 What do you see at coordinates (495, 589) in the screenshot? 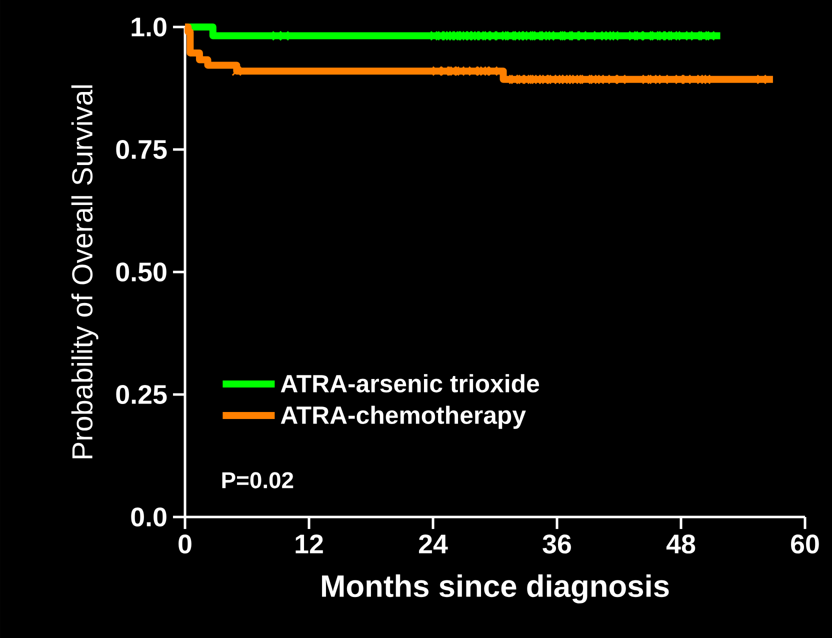
I see `x-axis-title: Months since diagnosis` at bounding box center [495, 589].